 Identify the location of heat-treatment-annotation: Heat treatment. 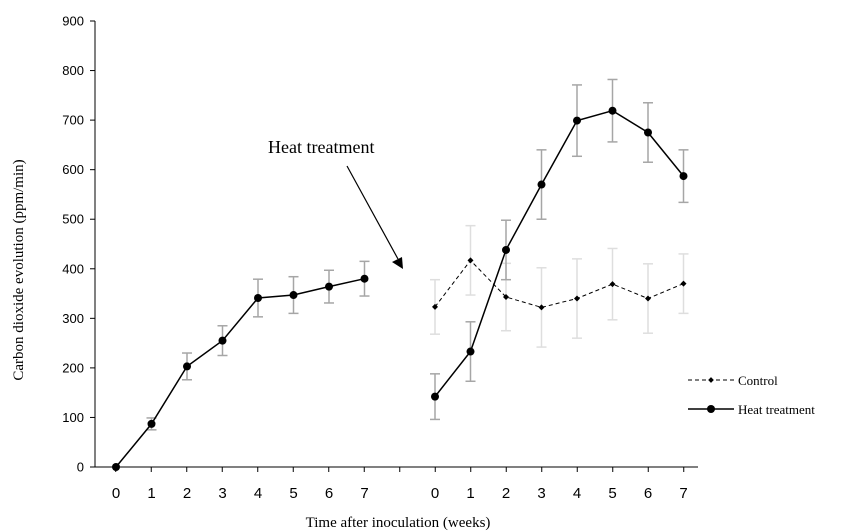
(335, 203).